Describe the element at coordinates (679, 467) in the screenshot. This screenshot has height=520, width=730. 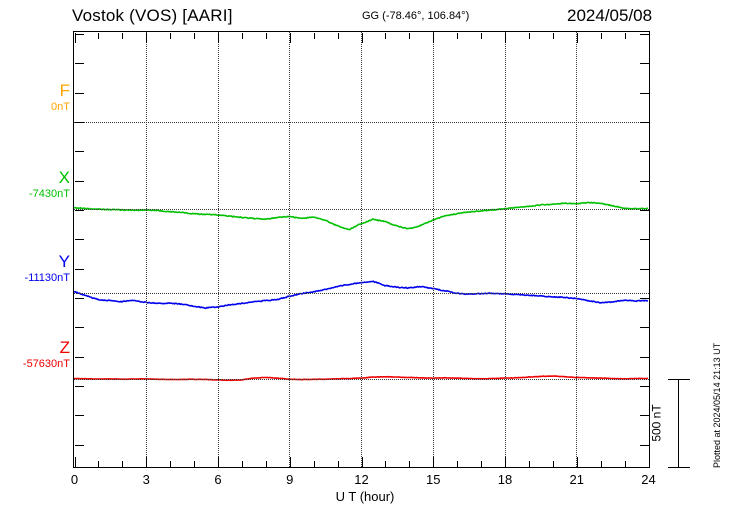
I see `scale-bar-cap-bottom` at that location.